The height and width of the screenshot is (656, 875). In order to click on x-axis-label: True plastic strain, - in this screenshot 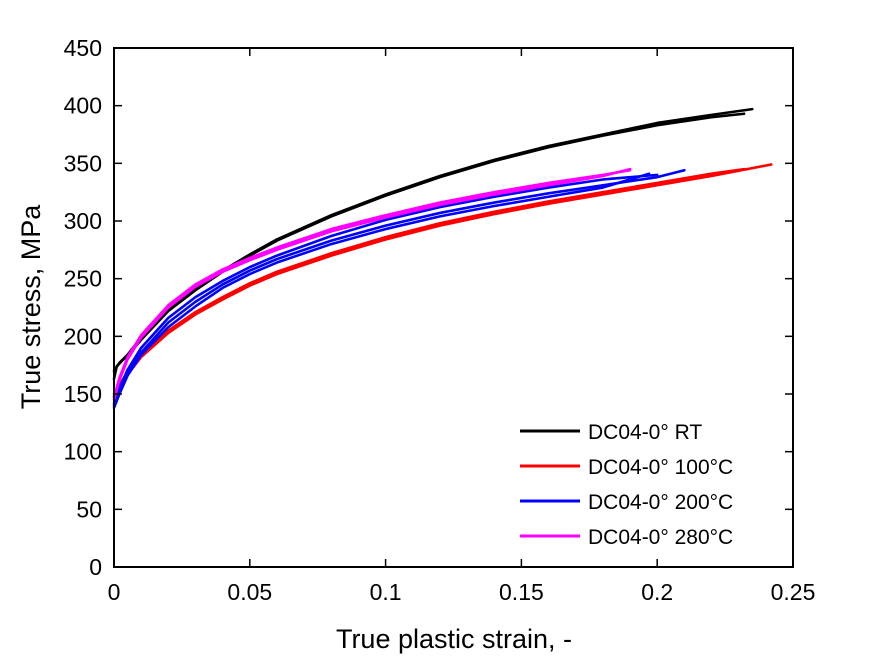, I will do `click(454, 639)`.